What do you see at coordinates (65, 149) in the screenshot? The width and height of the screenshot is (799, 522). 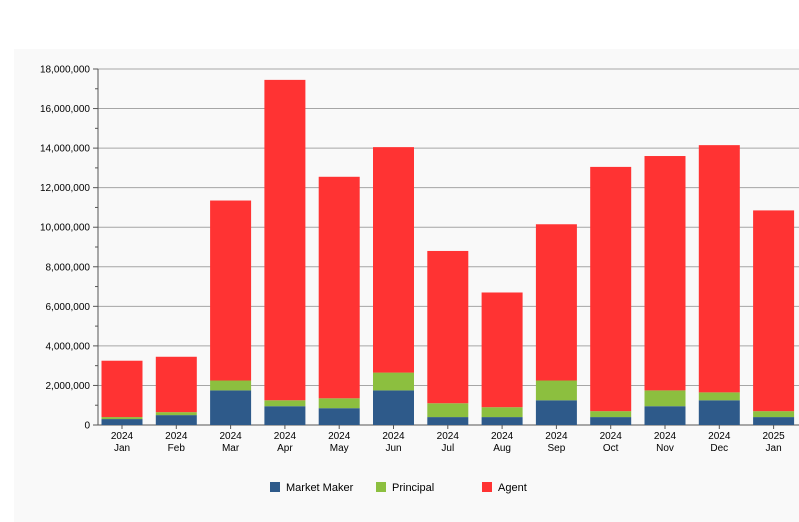 I see `y-tick-label: 14,000,000` at bounding box center [65, 149].